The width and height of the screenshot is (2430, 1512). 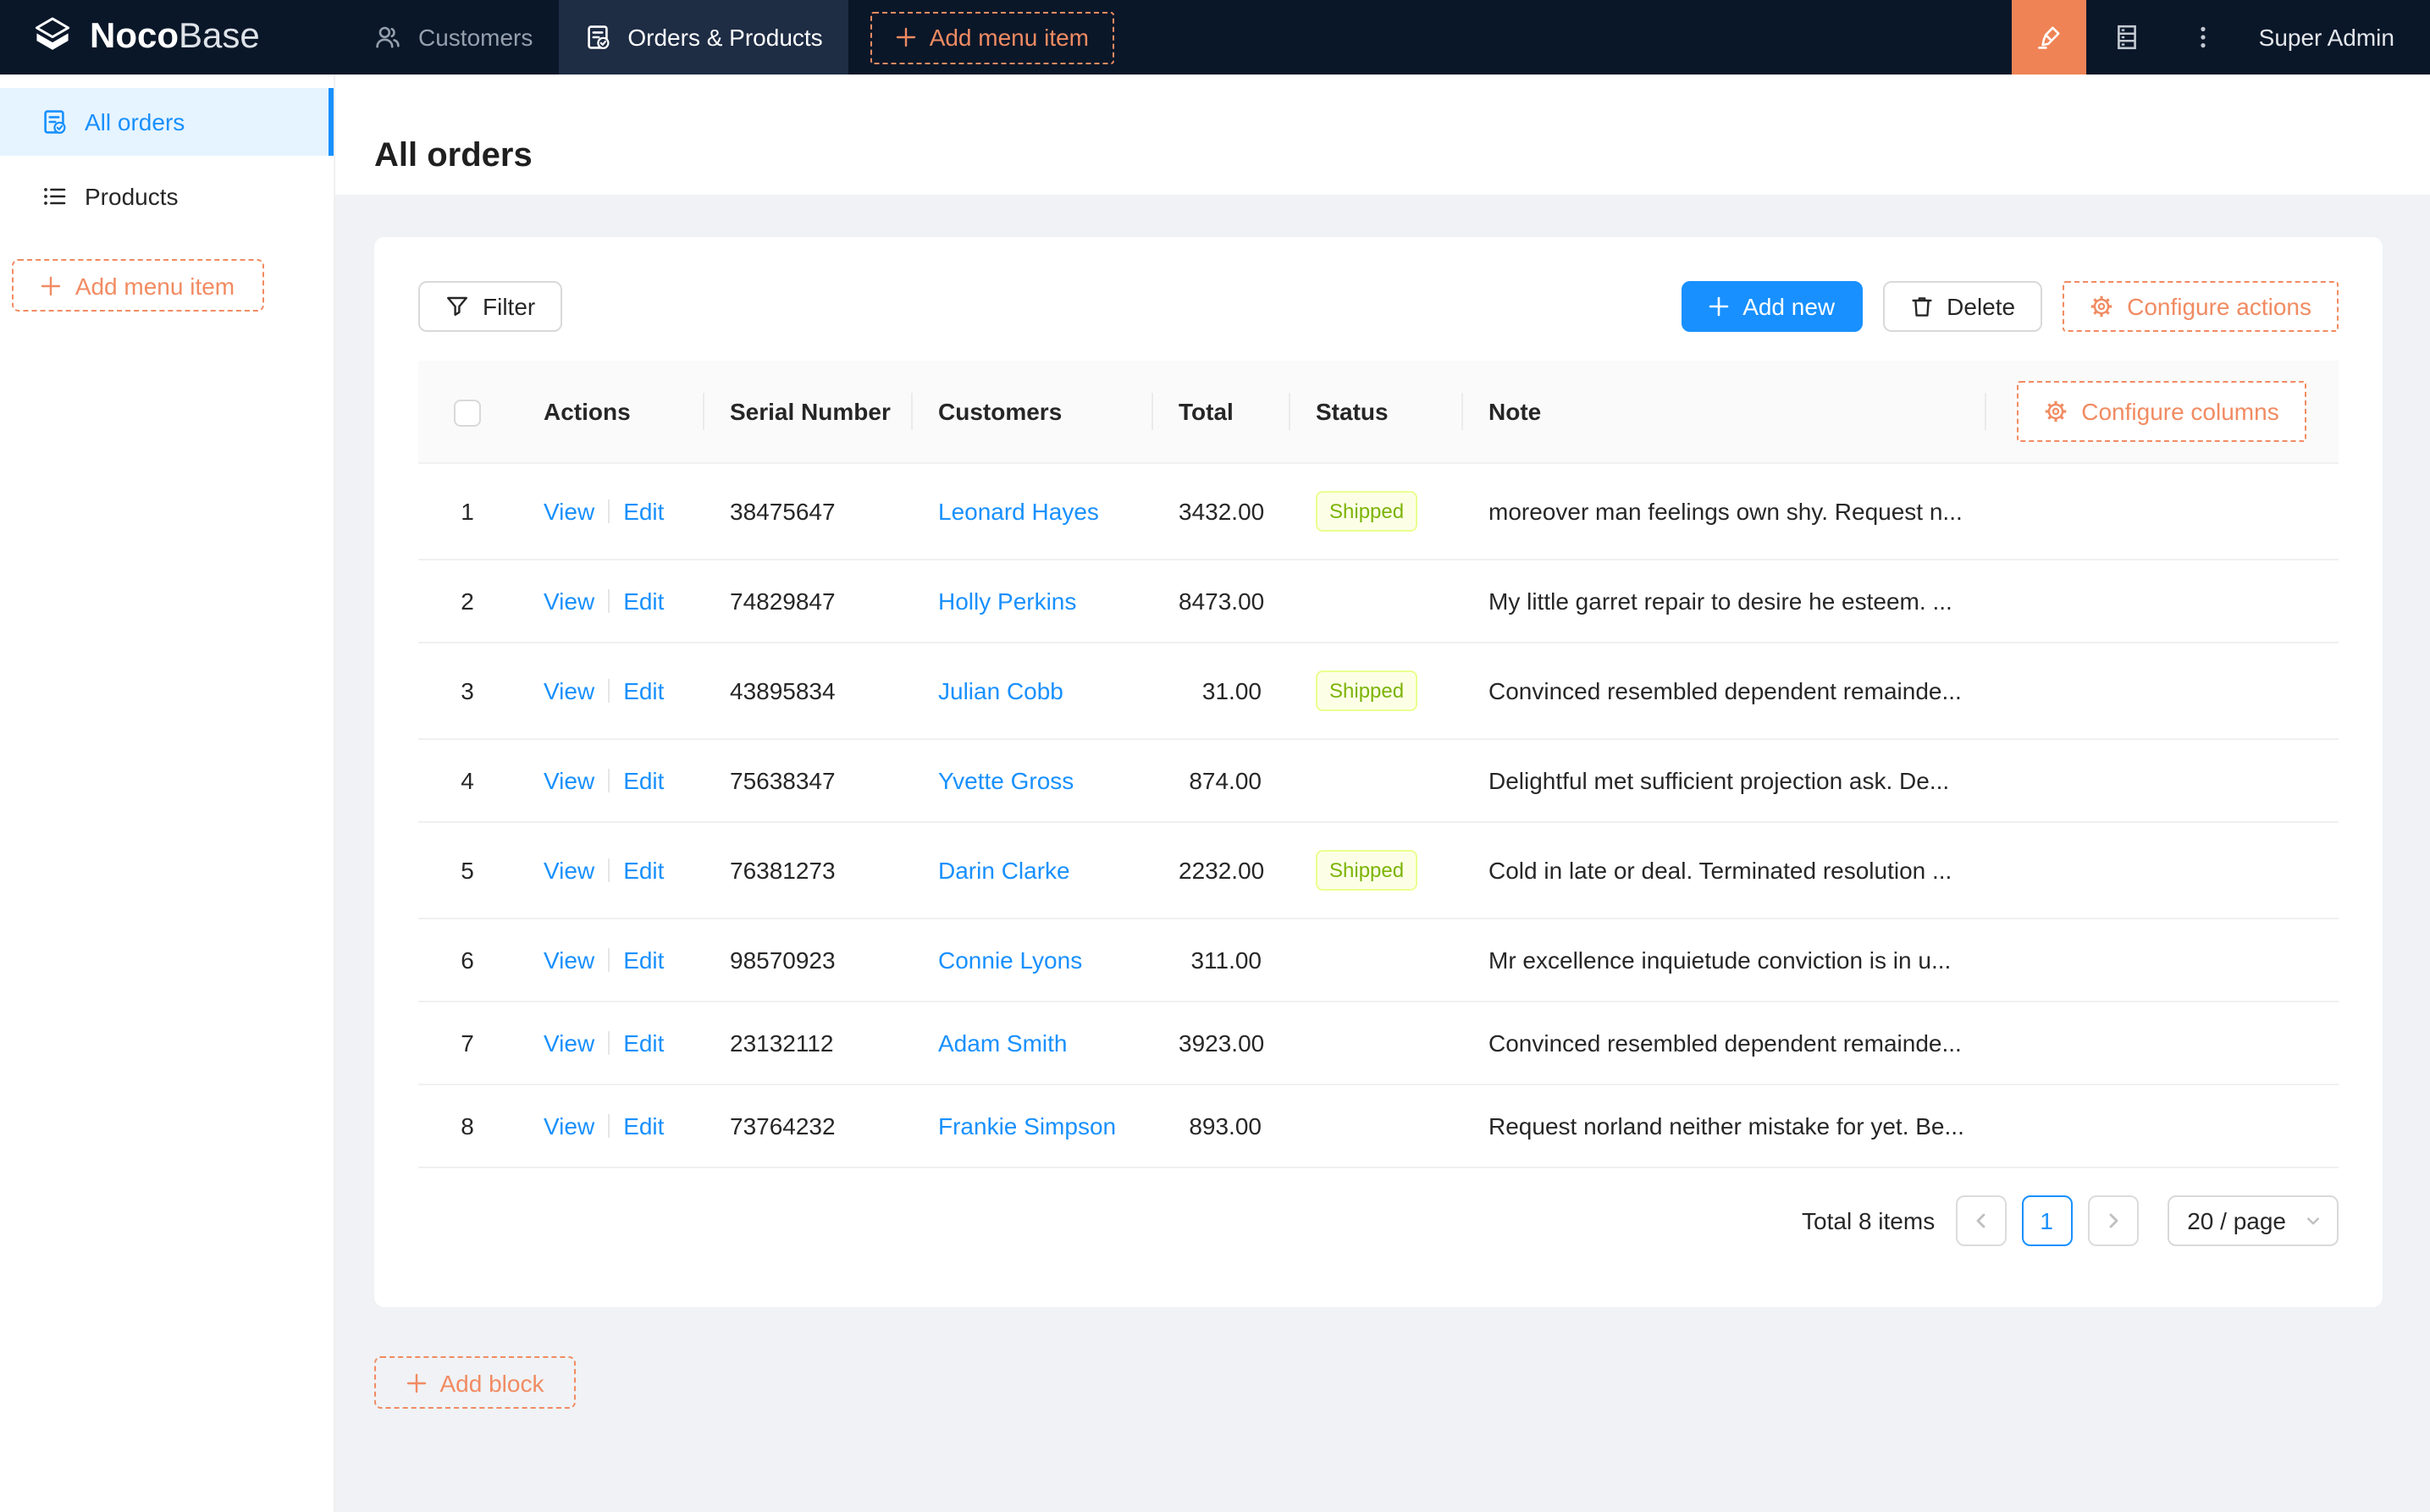 What do you see at coordinates (2204, 37) in the screenshot?
I see `more-actions-button` at bounding box center [2204, 37].